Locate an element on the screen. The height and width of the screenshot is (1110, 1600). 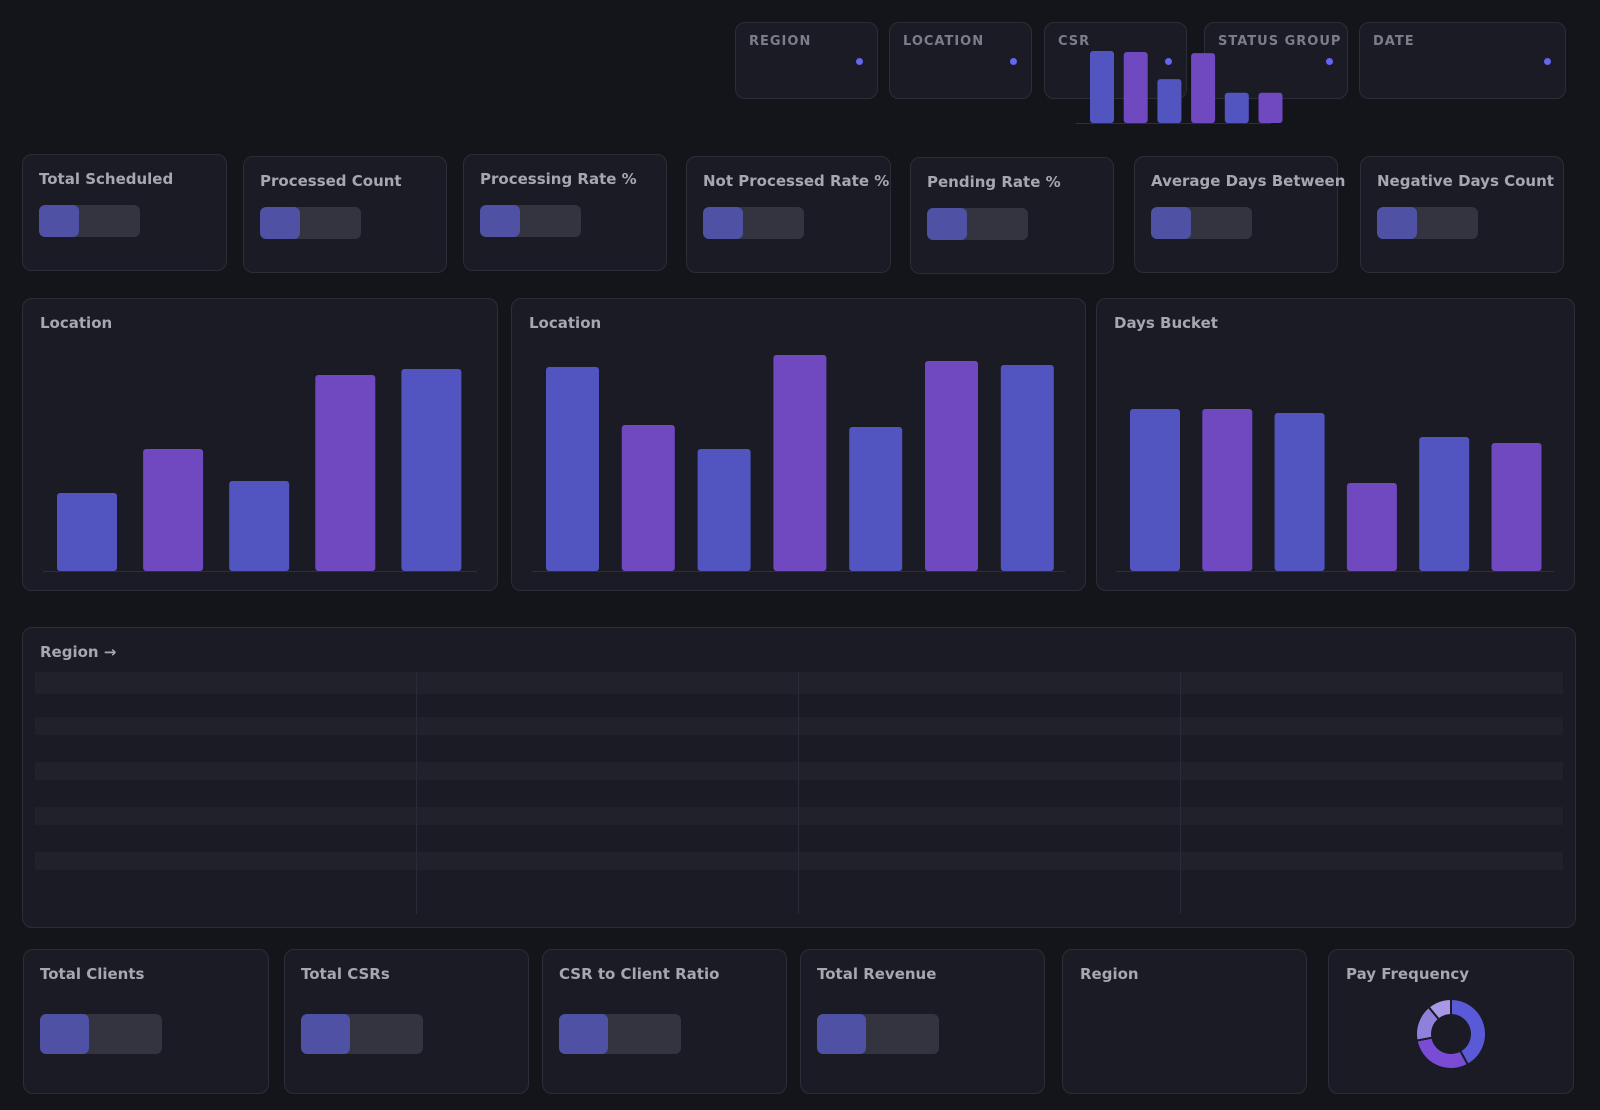
kpi-card-processed-count: Processed Count is located at coordinates (345, 214).